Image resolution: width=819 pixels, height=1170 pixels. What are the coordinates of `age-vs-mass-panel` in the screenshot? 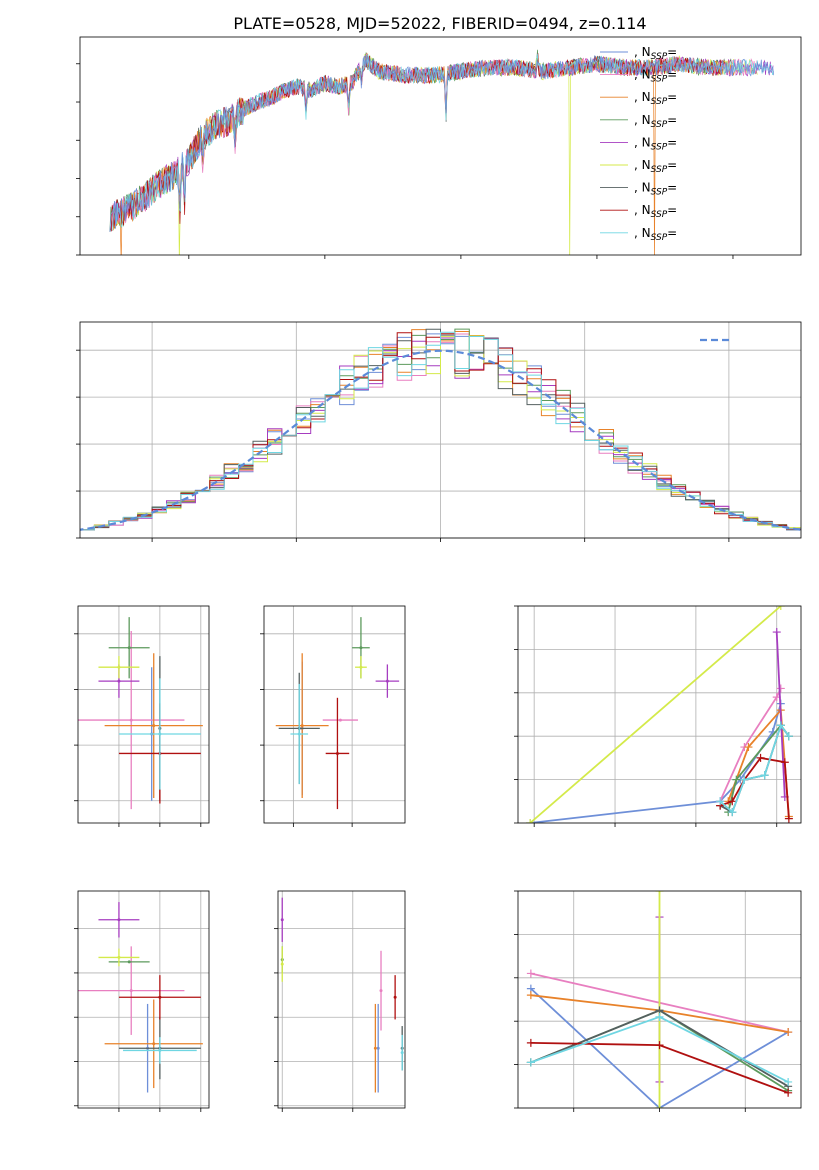 It's located at (333, 716).